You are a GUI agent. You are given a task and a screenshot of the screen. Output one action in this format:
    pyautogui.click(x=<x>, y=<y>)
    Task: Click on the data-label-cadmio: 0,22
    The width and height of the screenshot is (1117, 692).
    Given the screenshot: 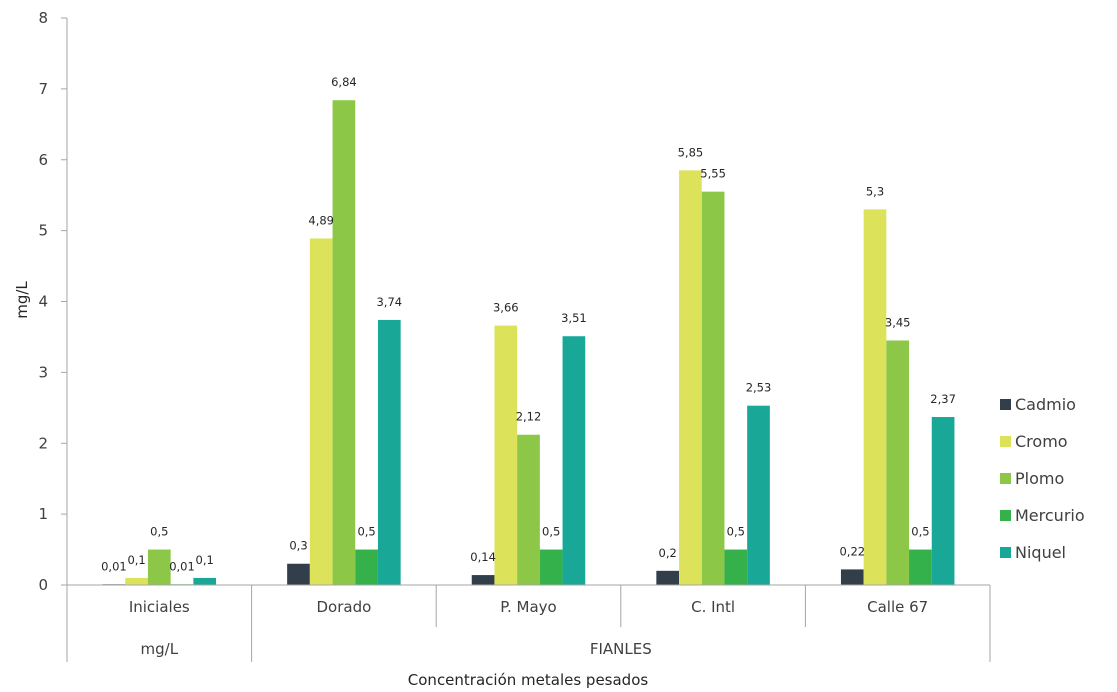 What is the action you would take?
    pyautogui.click(x=852, y=551)
    